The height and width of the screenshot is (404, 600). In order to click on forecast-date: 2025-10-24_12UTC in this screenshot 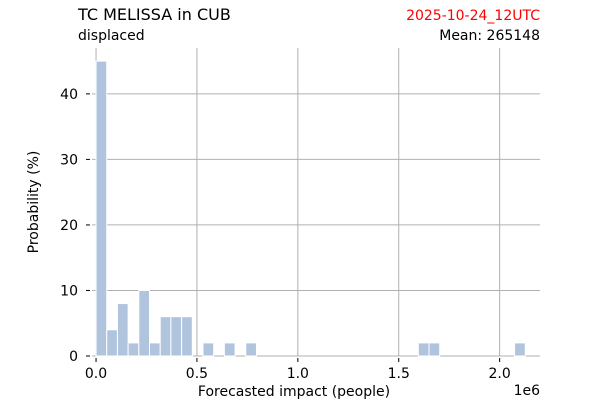, I will do `click(473, 16)`.